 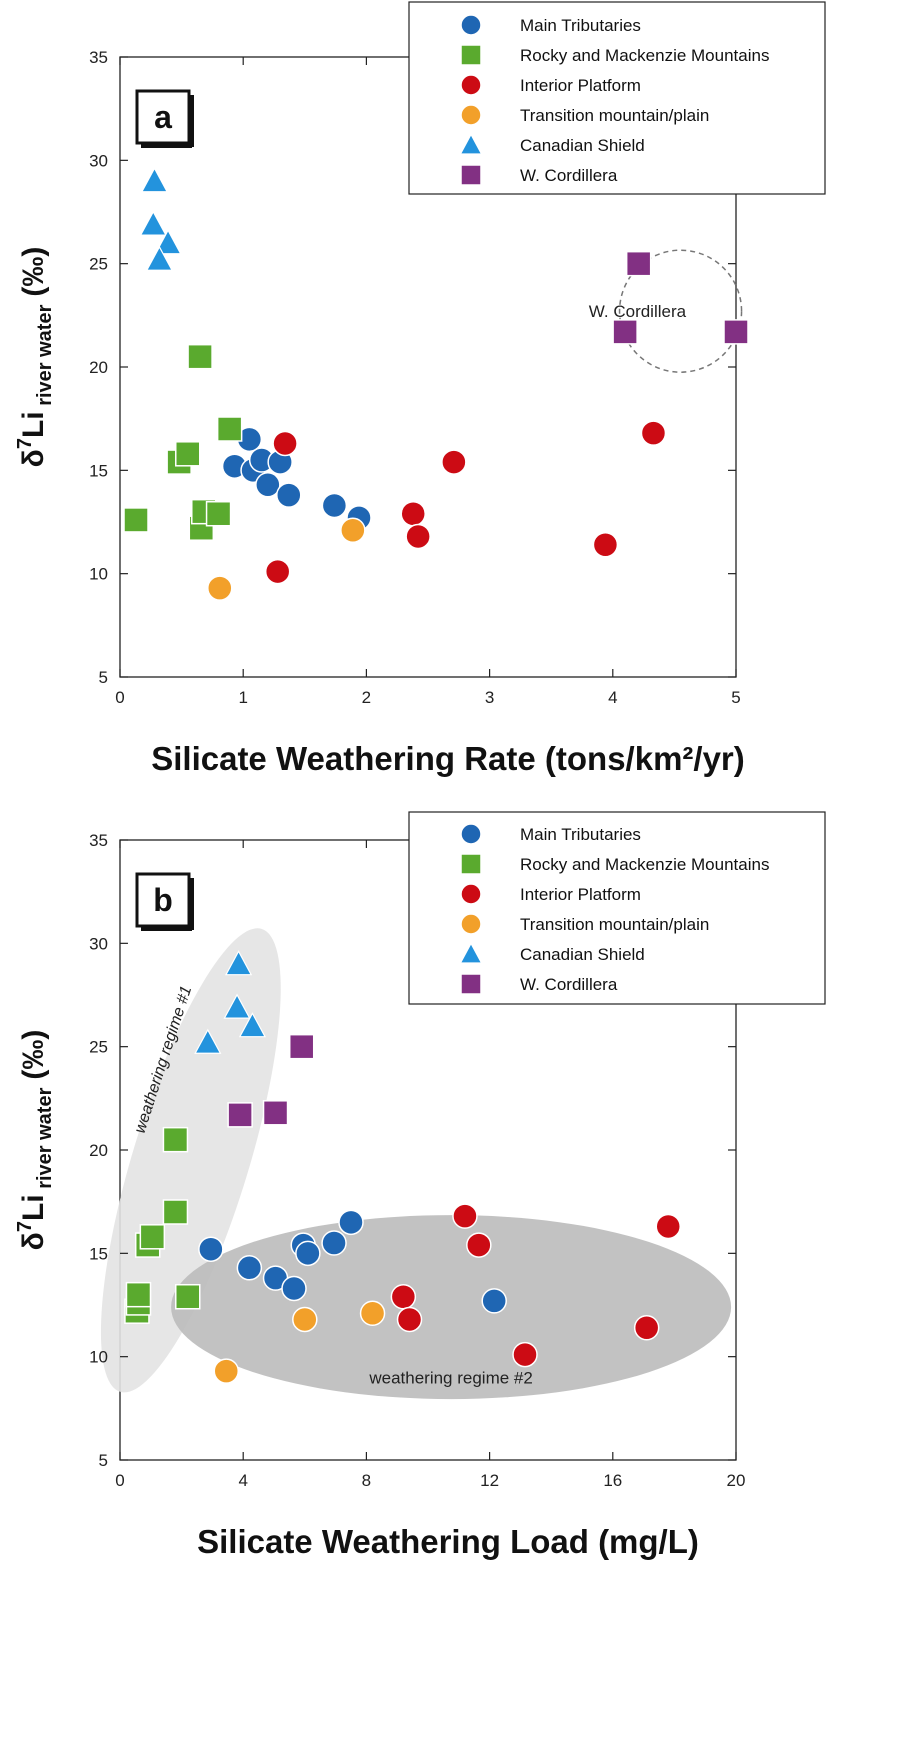 What do you see at coordinates (736, 1480) in the screenshot?
I see `x-tick-label: 20` at bounding box center [736, 1480].